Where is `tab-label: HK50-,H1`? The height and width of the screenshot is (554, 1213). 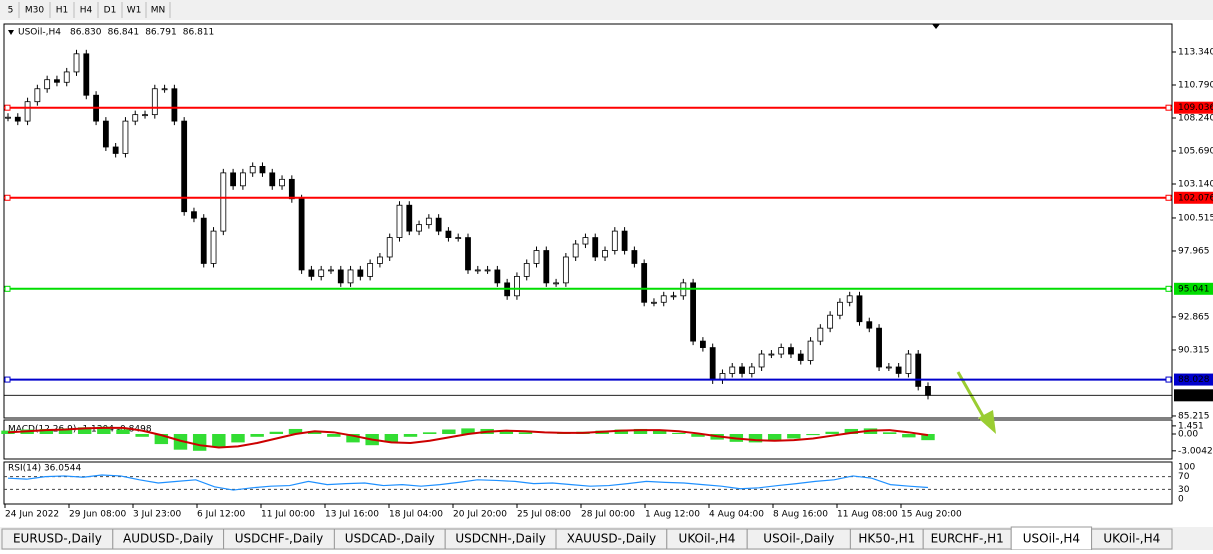 tab-label: HK50-,H1 is located at coordinates (886, 539).